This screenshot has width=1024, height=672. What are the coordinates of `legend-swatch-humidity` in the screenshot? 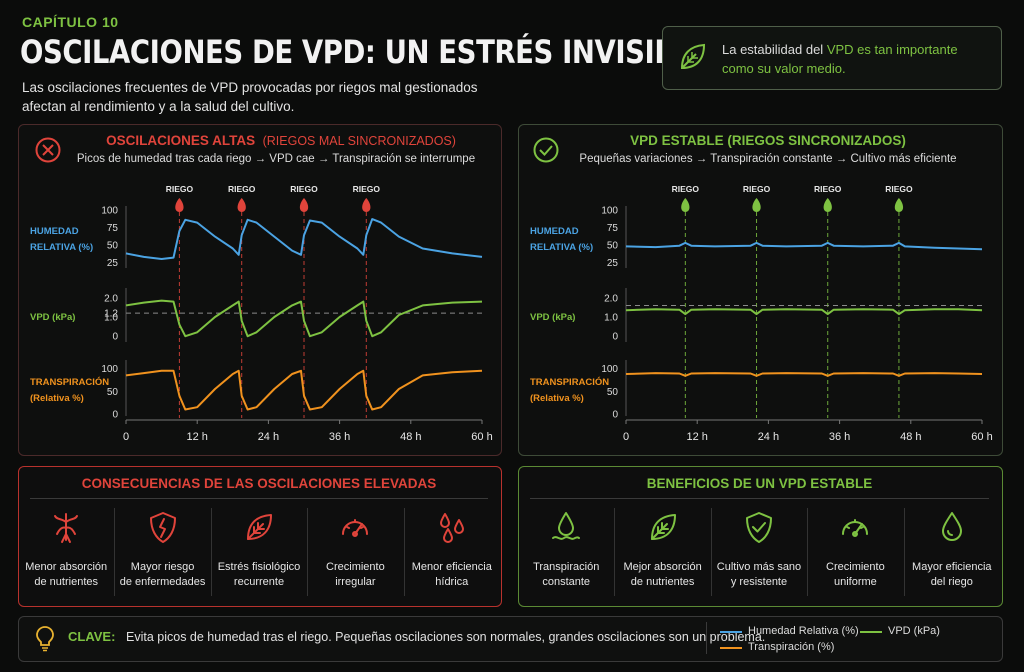 It's located at (731, 632).